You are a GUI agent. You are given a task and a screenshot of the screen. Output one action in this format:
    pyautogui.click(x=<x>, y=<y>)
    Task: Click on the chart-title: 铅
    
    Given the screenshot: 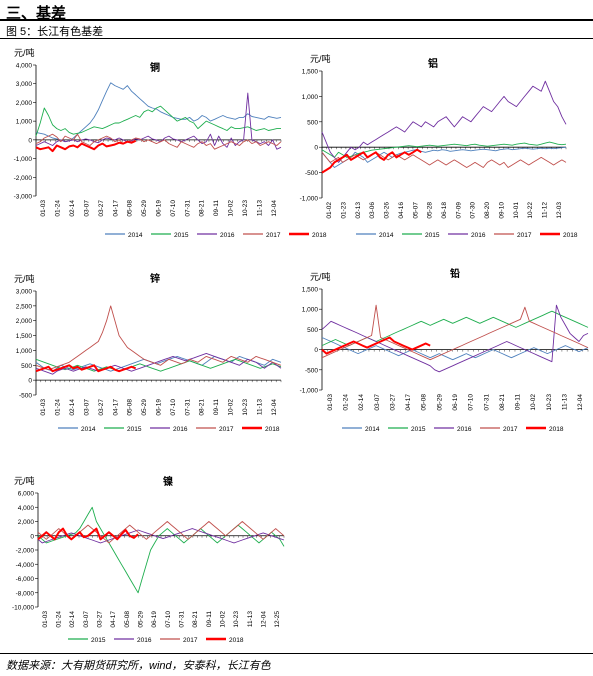 What is the action you would take?
    pyautogui.click(x=455, y=273)
    